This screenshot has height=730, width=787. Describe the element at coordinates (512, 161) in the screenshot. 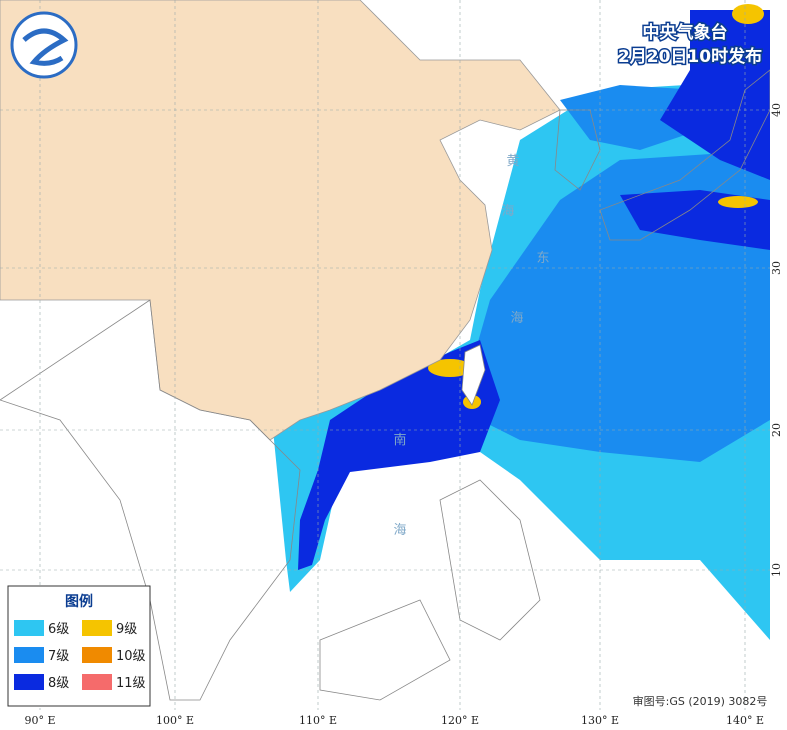

I see `sea-label: 黄` at that location.